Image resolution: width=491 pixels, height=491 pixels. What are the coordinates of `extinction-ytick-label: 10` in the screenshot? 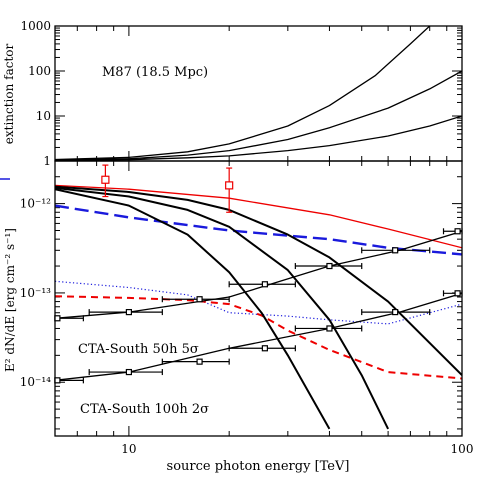 It's located at (43, 116).